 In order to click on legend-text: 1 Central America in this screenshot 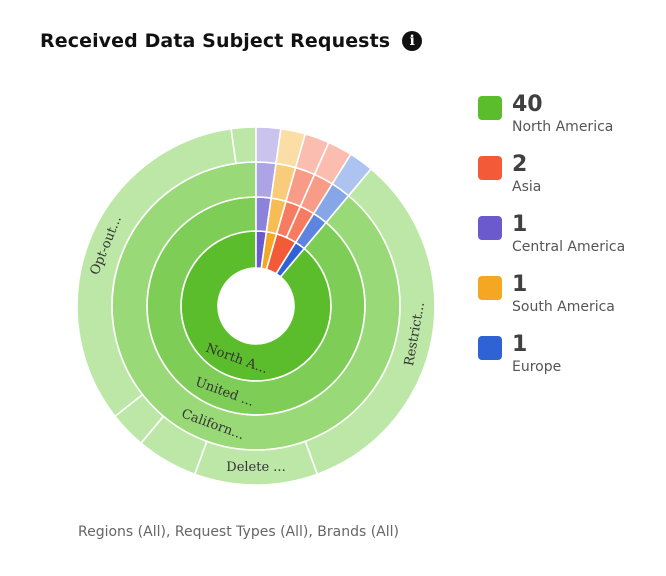, I will do `click(568, 234)`.